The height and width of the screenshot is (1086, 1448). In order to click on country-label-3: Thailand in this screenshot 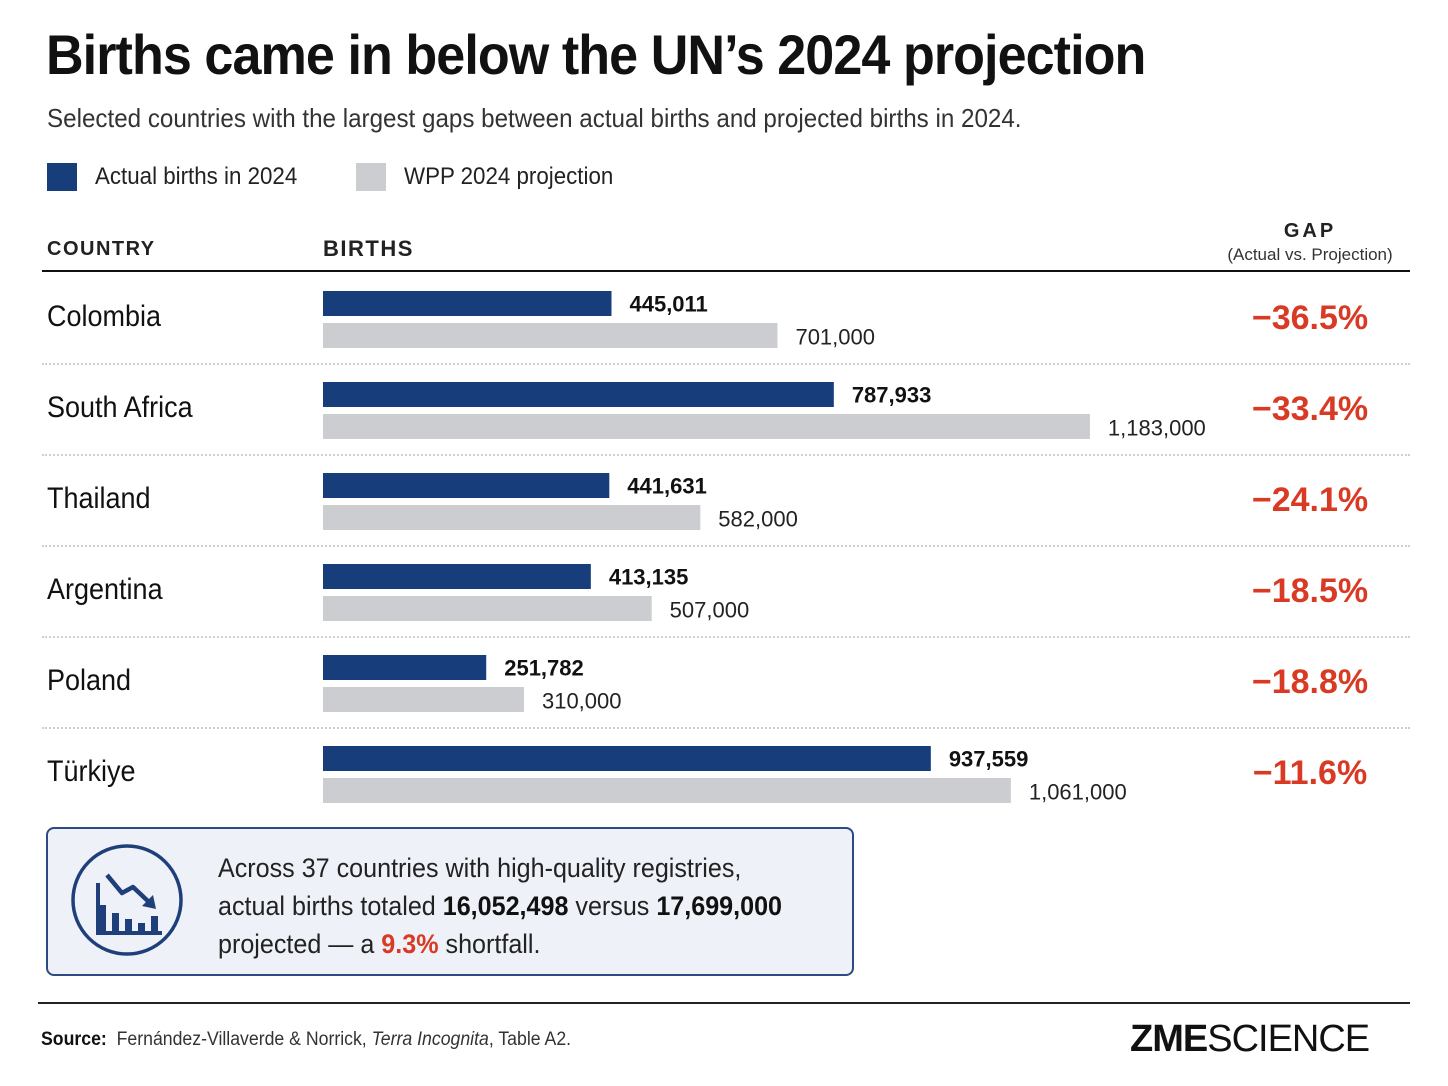, I will do `click(99, 498)`.